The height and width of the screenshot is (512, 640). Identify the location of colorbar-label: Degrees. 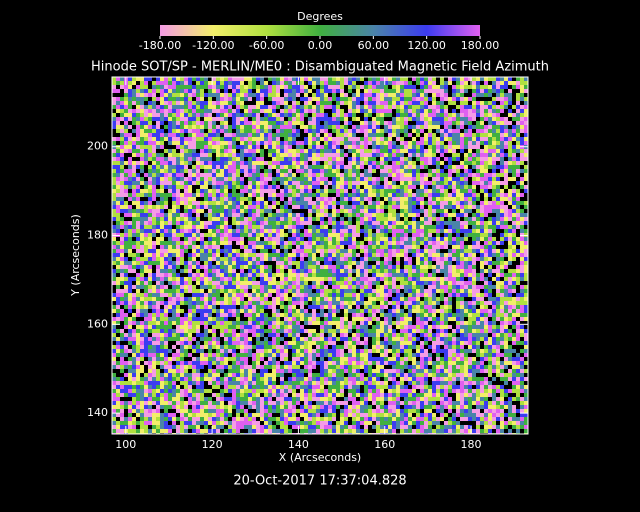
(320, 16).